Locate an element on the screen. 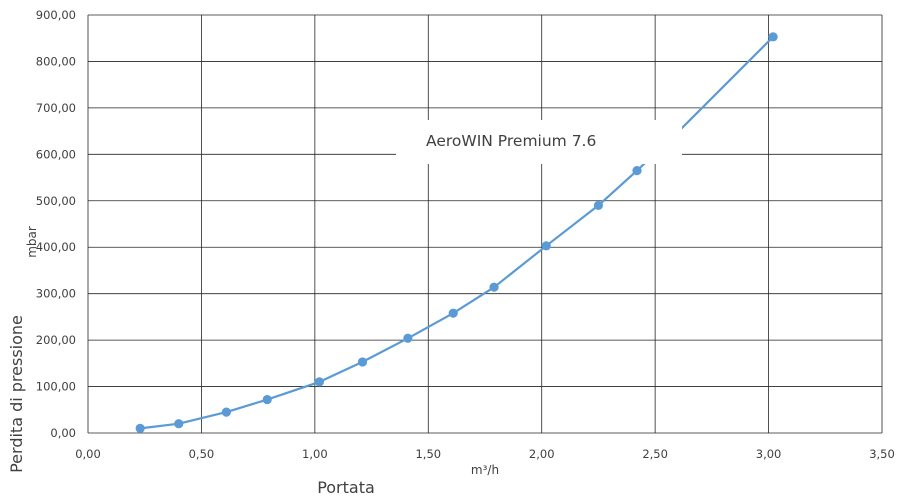  x-tick-label: 2,00 is located at coordinates (542, 454).